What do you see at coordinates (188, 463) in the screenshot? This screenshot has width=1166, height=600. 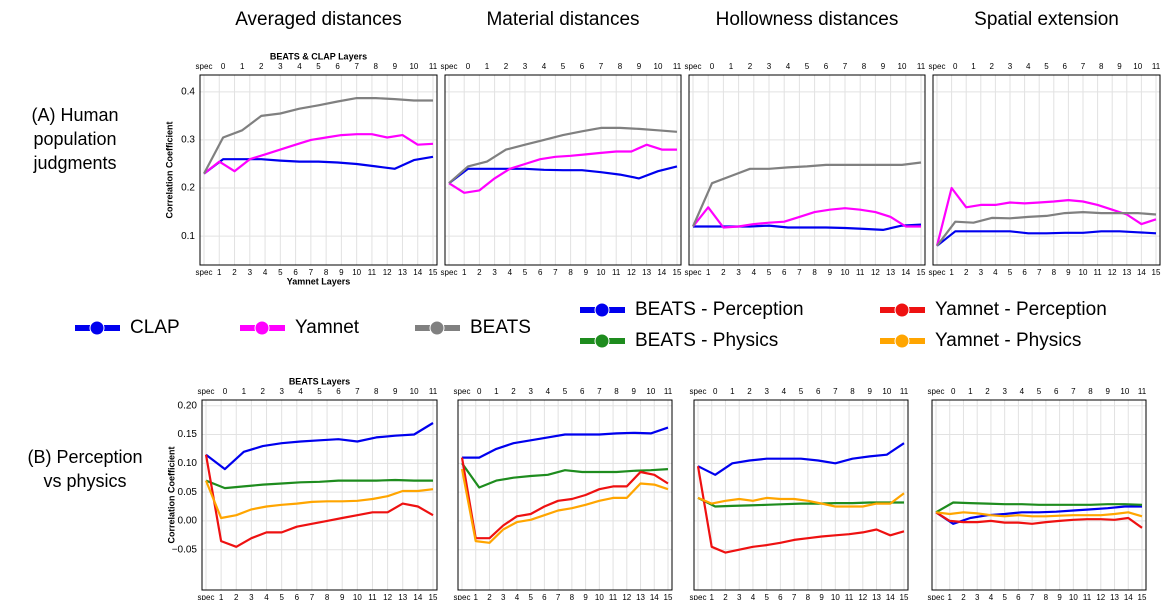 I see `y-tick-label: 0.10` at bounding box center [188, 463].